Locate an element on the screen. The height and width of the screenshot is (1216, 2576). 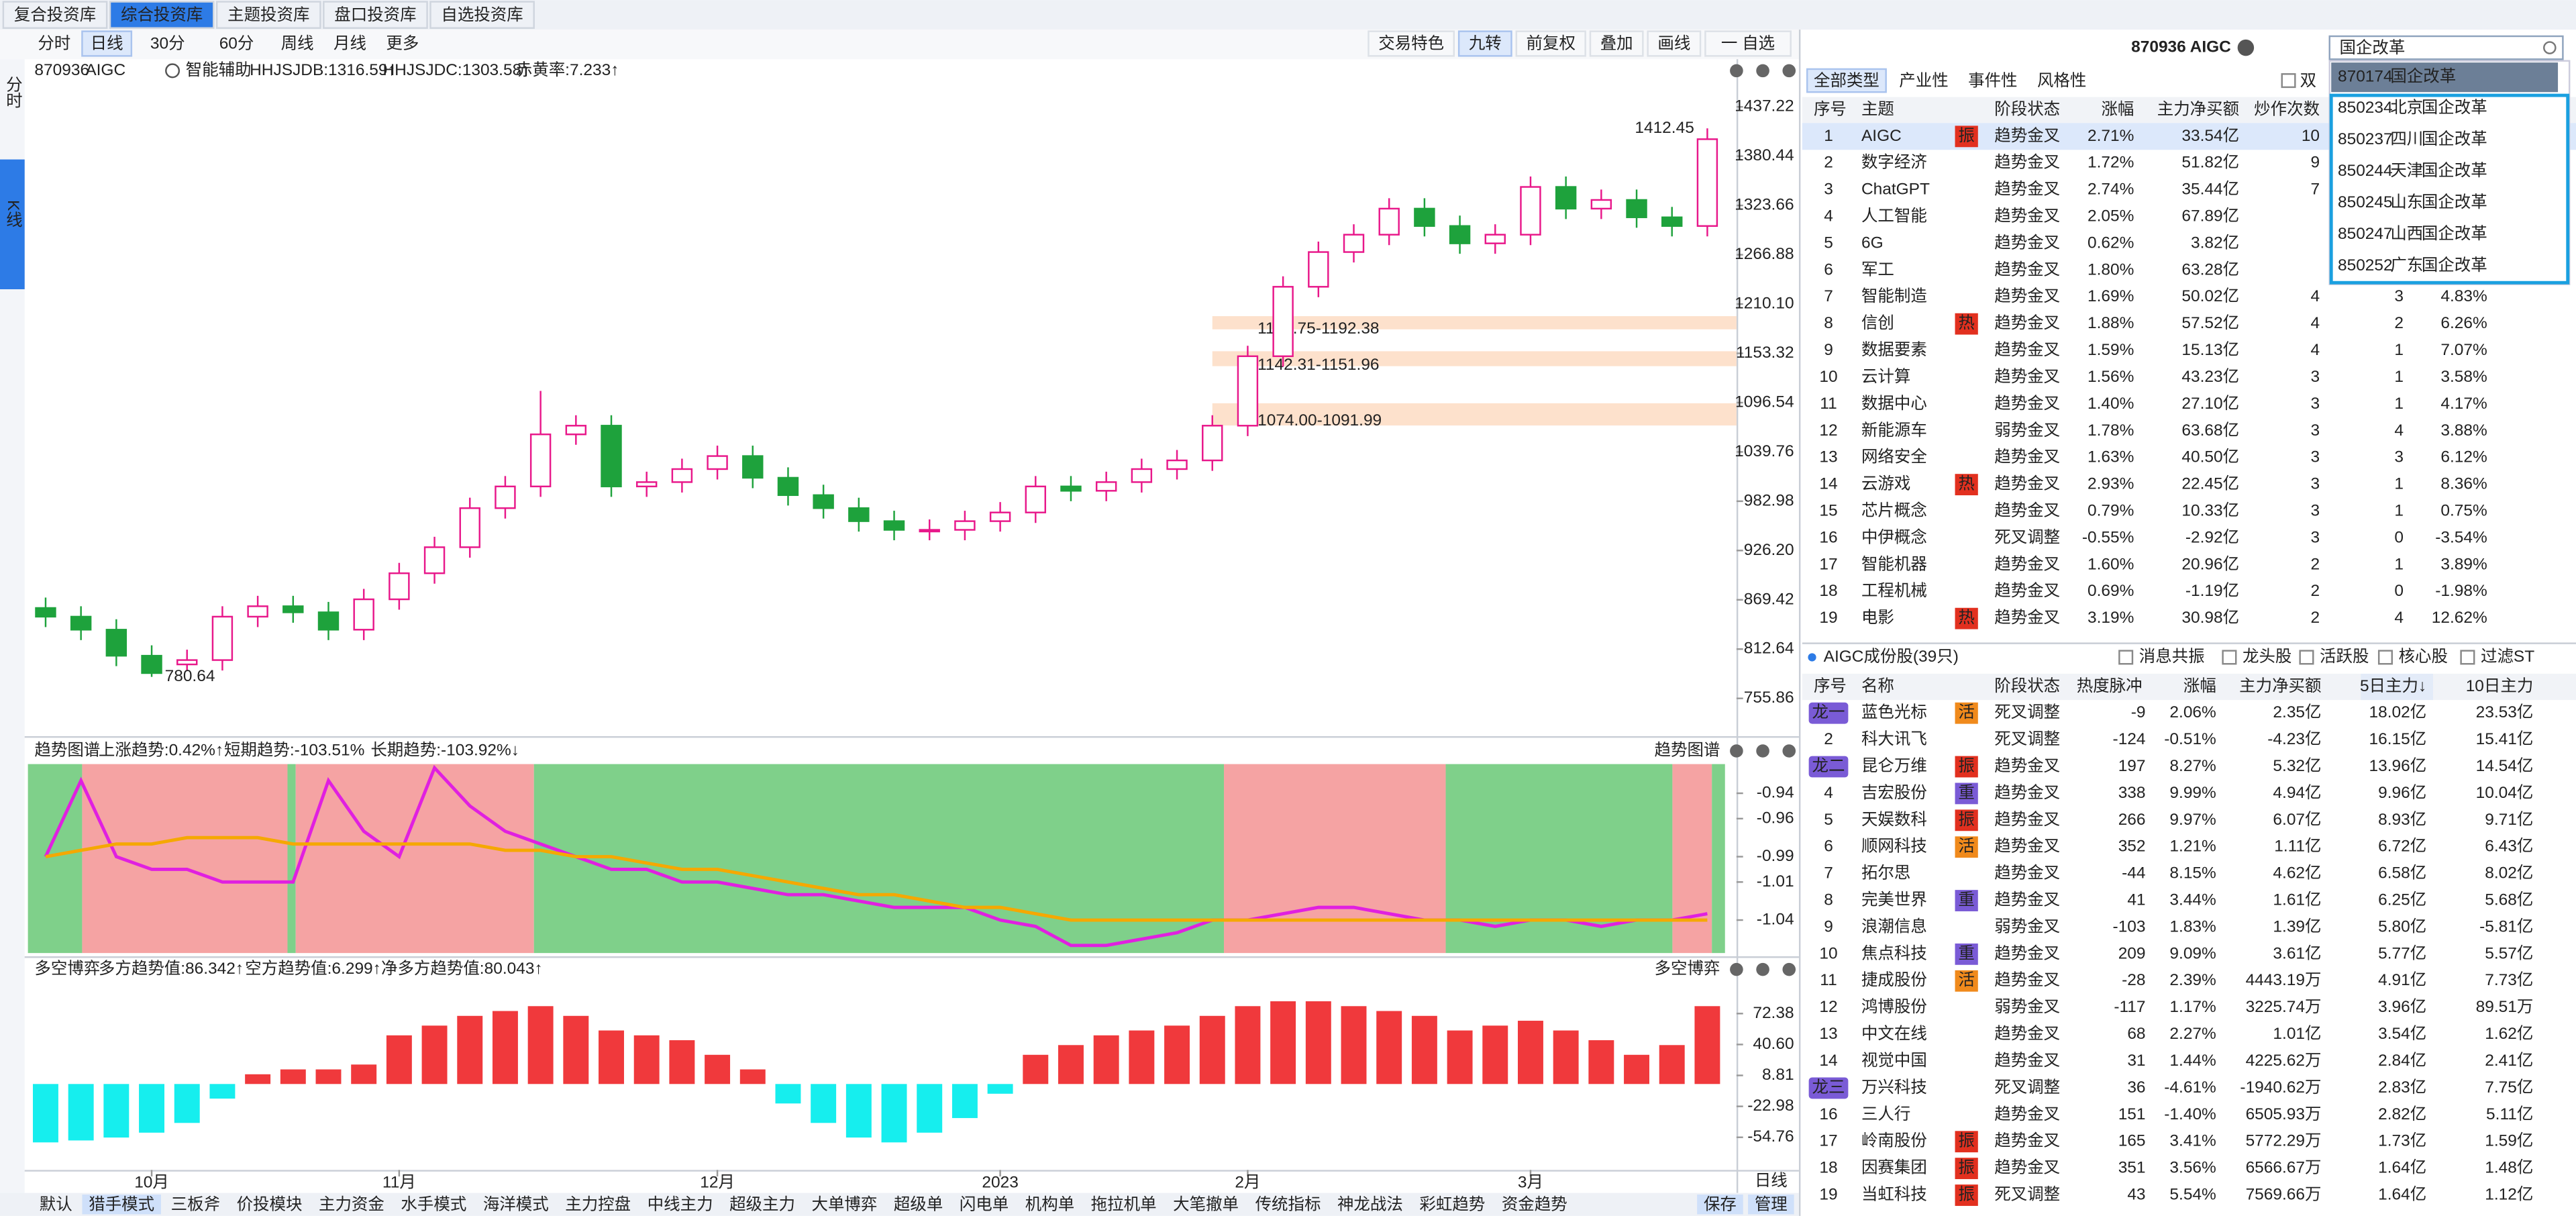
search-box is located at coordinates (2446, 47).